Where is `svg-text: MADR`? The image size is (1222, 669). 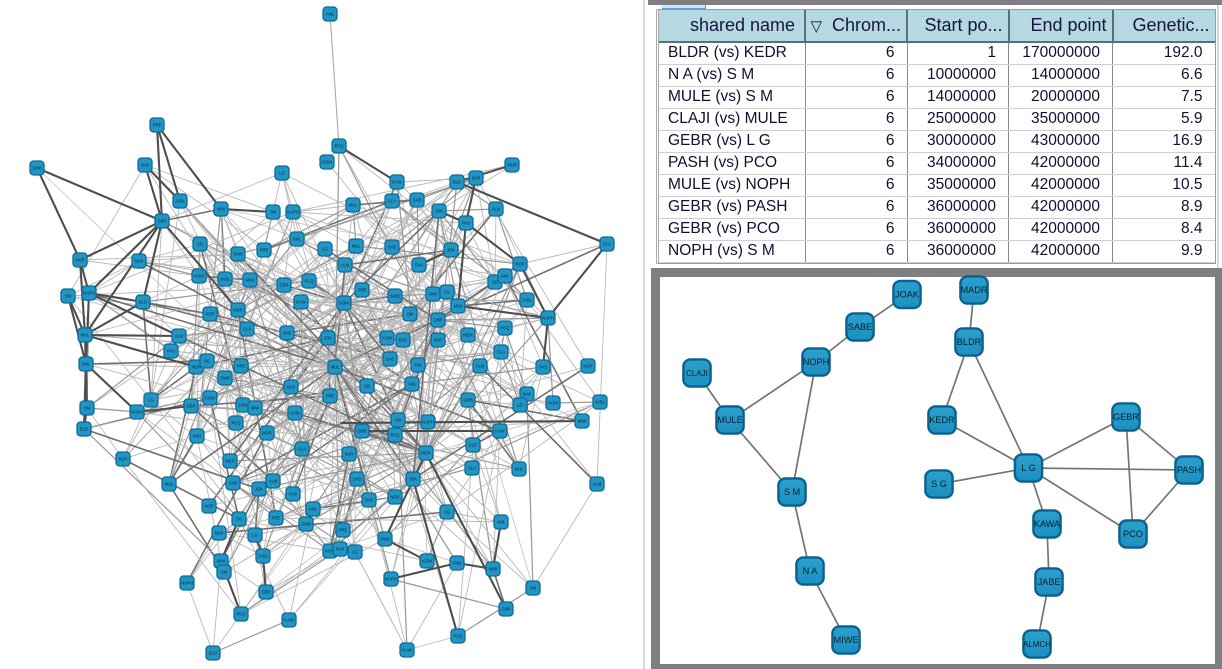 svg-text: MADR is located at coordinates (973, 290).